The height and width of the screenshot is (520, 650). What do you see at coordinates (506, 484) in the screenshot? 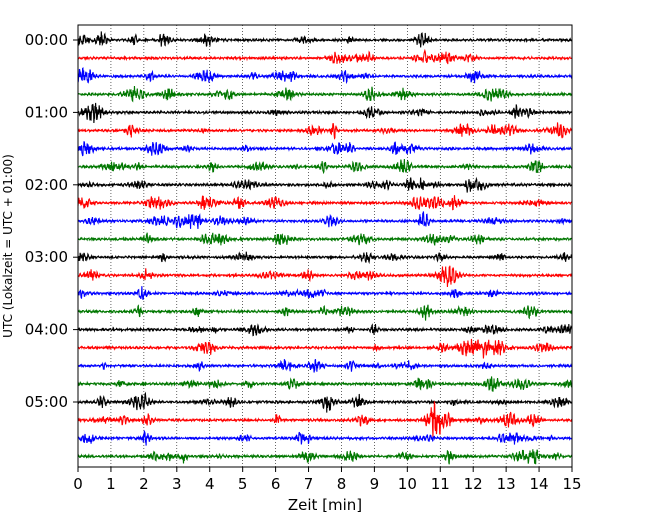
I see `x-tick-label: 13` at bounding box center [506, 484].